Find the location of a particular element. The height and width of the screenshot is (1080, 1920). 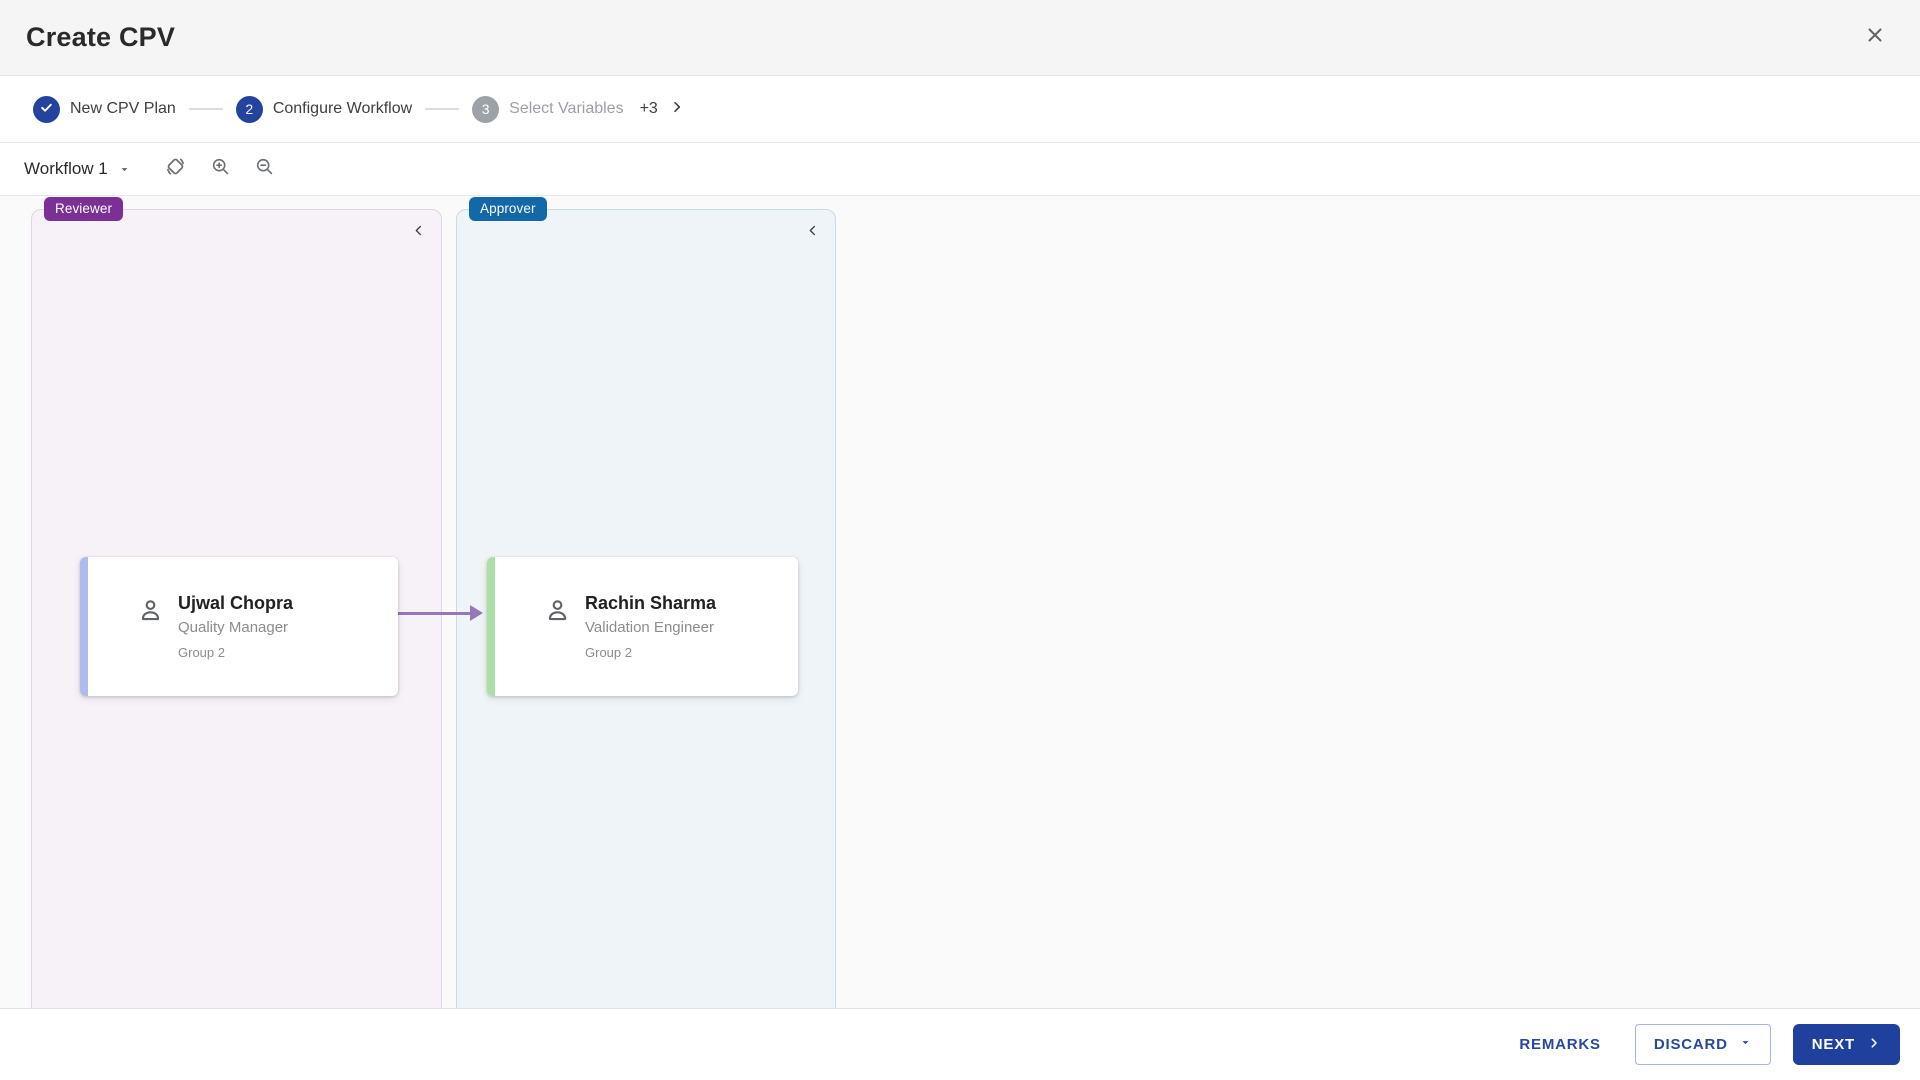

remarks-button: REMARKS is located at coordinates (1560, 1044).